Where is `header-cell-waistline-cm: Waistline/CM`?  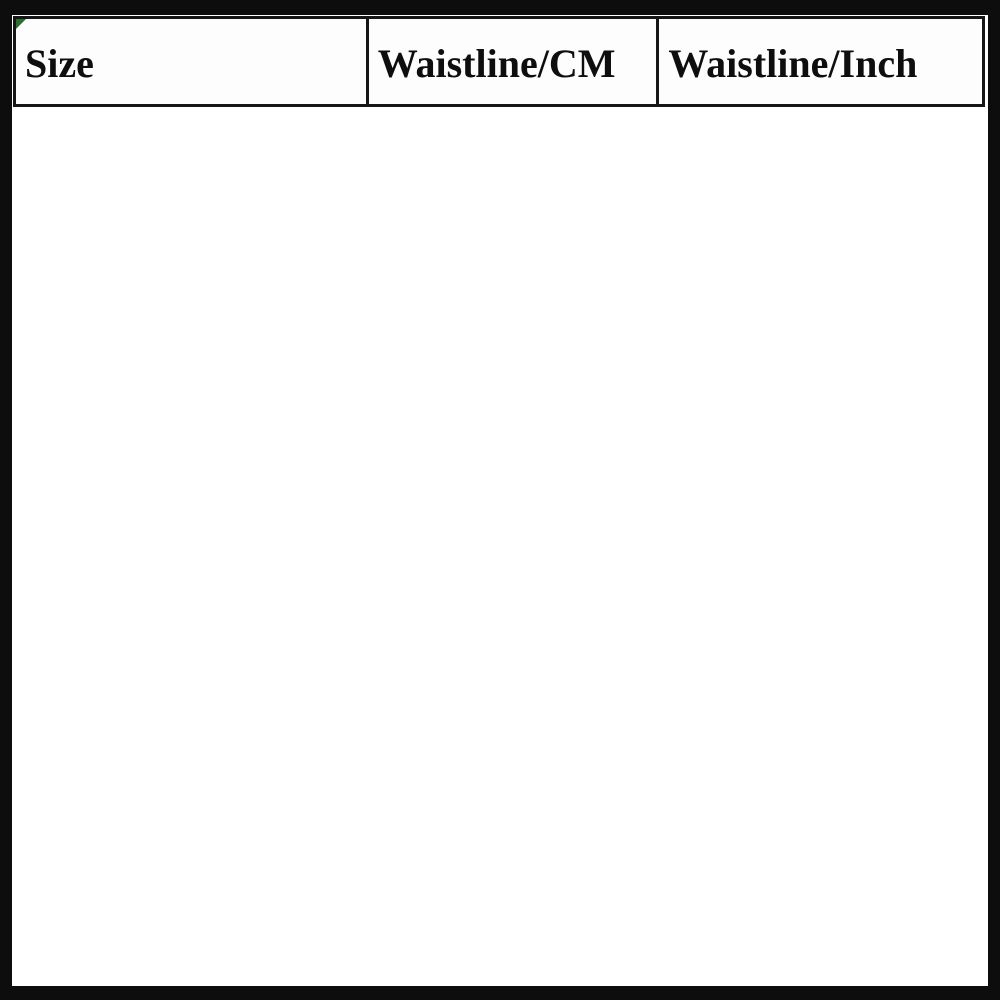
header-cell-waistline-cm: Waistline/CM is located at coordinates (512, 61).